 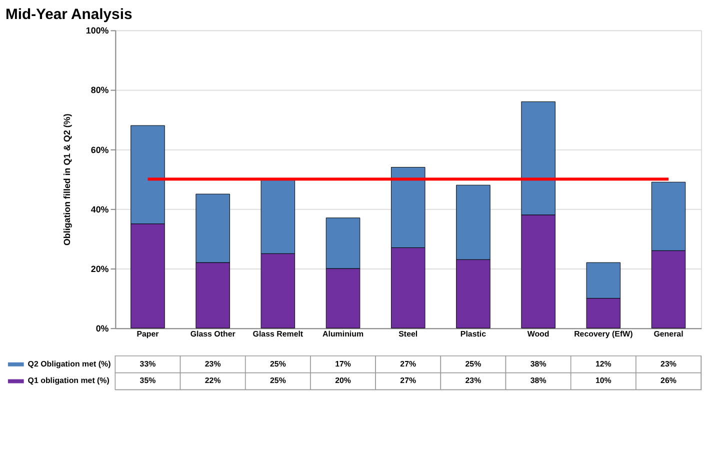 I want to click on x-tick-label: Plastic, so click(x=473, y=334).